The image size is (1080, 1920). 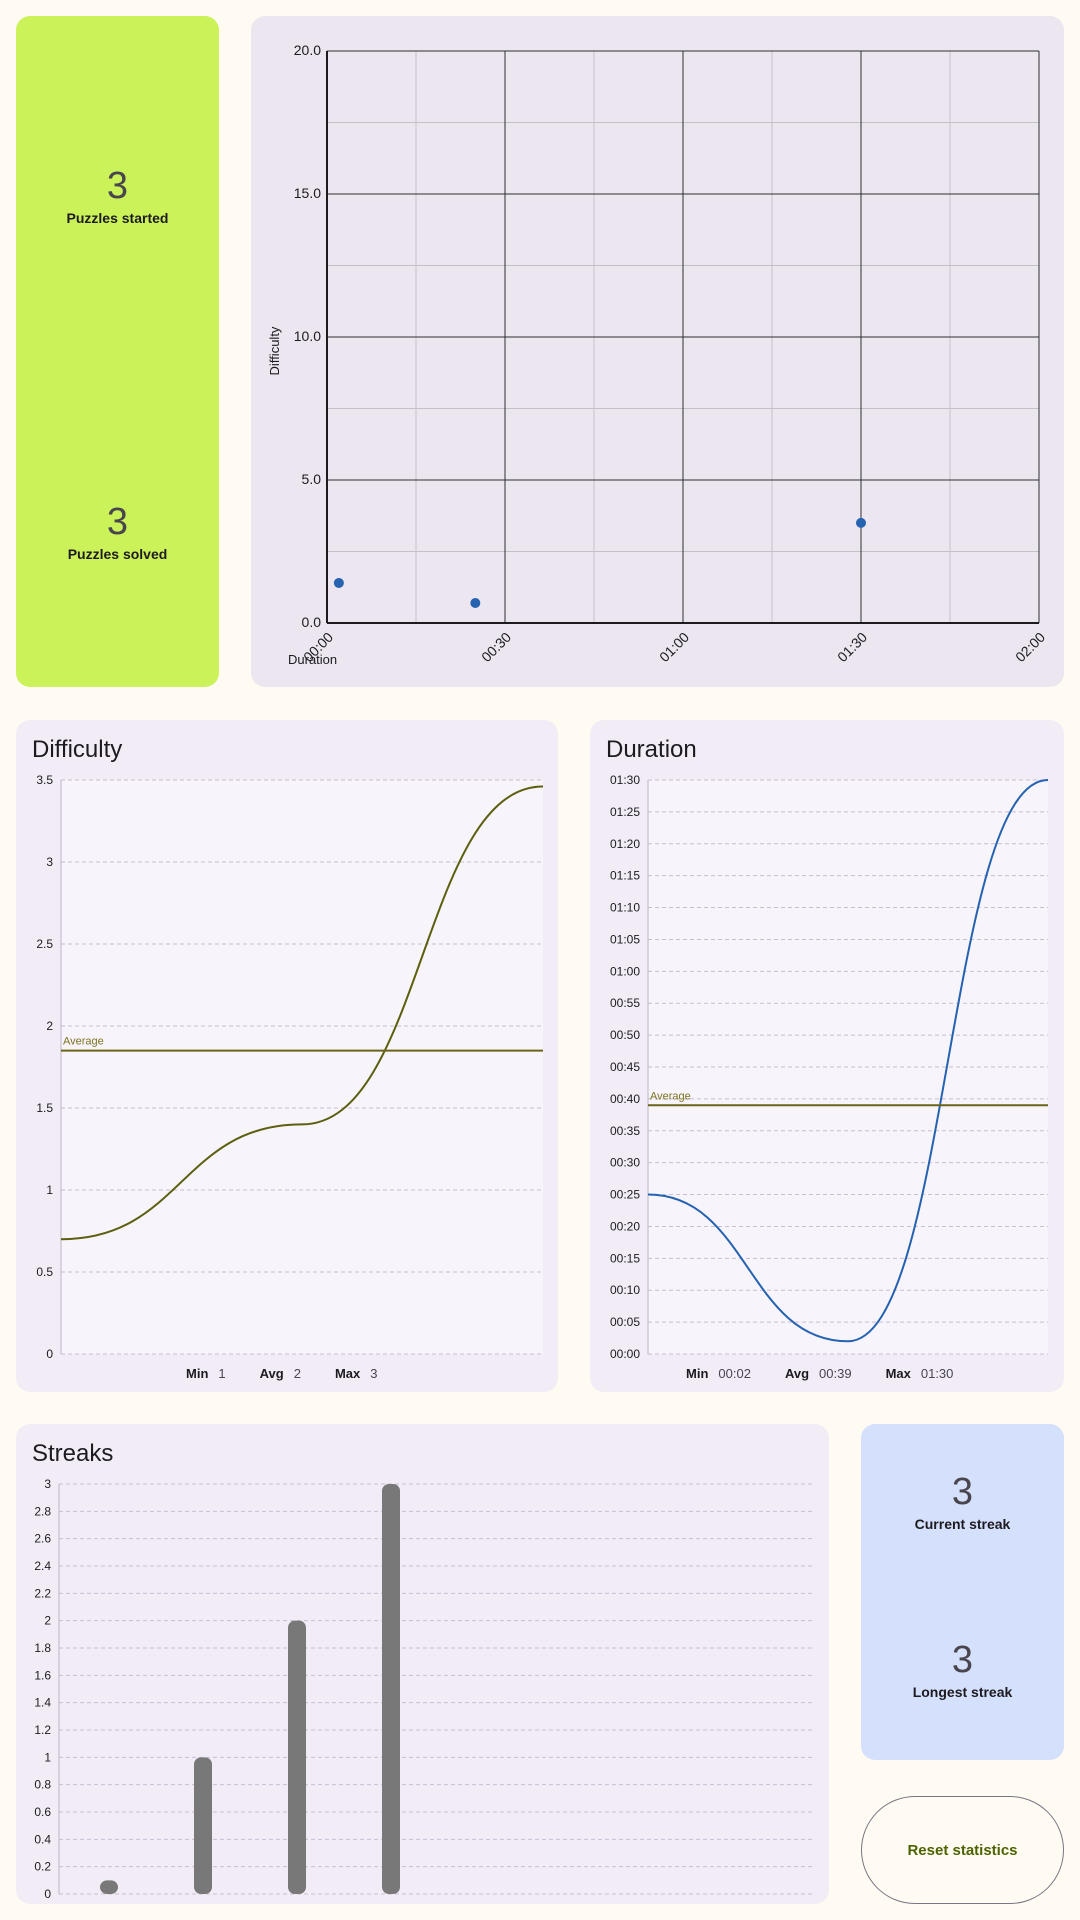 I want to click on difficulty-summary: Min 1 Avg 2 Max 3, so click(x=298, y=1373).